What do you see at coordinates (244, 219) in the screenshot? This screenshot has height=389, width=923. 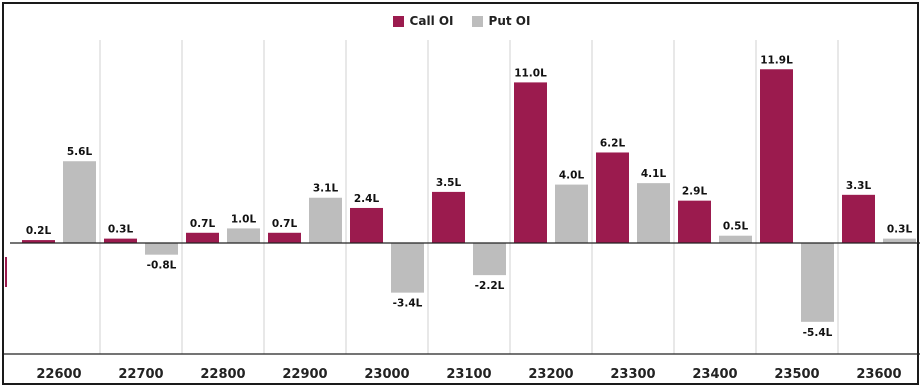 I see `put-oi-label-22800: 1.0L` at bounding box center [244, 219].